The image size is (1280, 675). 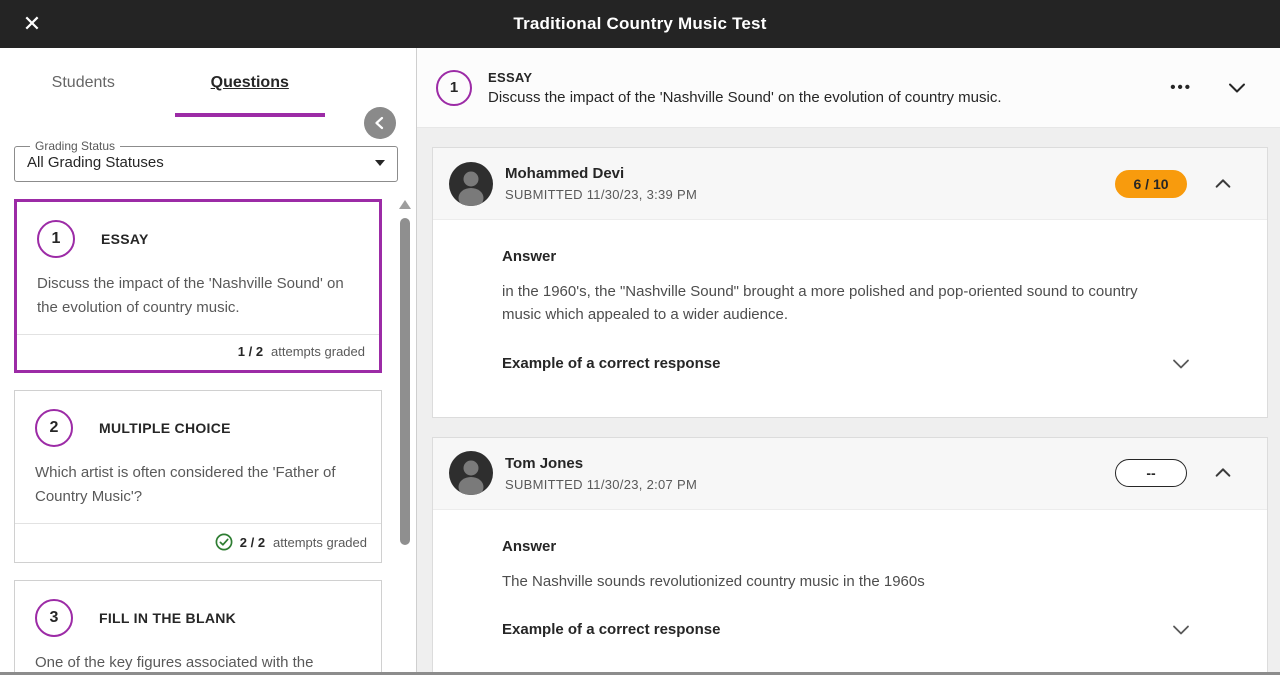 What do you see at coordinates (544, 463) in the screenshot?
I see `student-name: Tom Jones` at bounding box center [544, 463].